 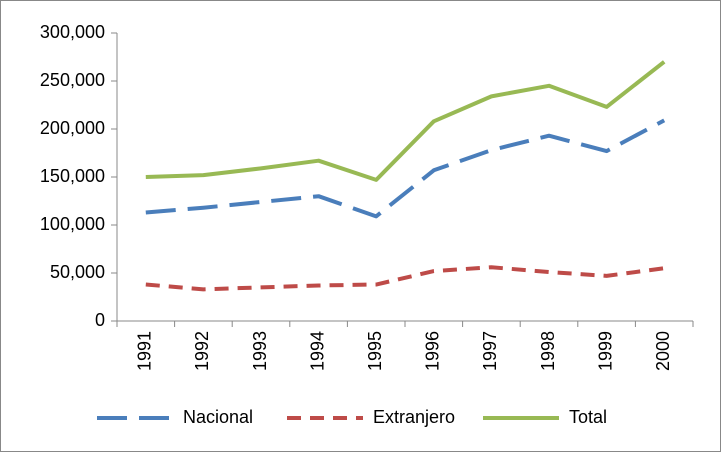 What do you see at coordinates (145, 351) in the screenshot?
I see `x-tick-label: 1991` at bounding box center [145, 351].